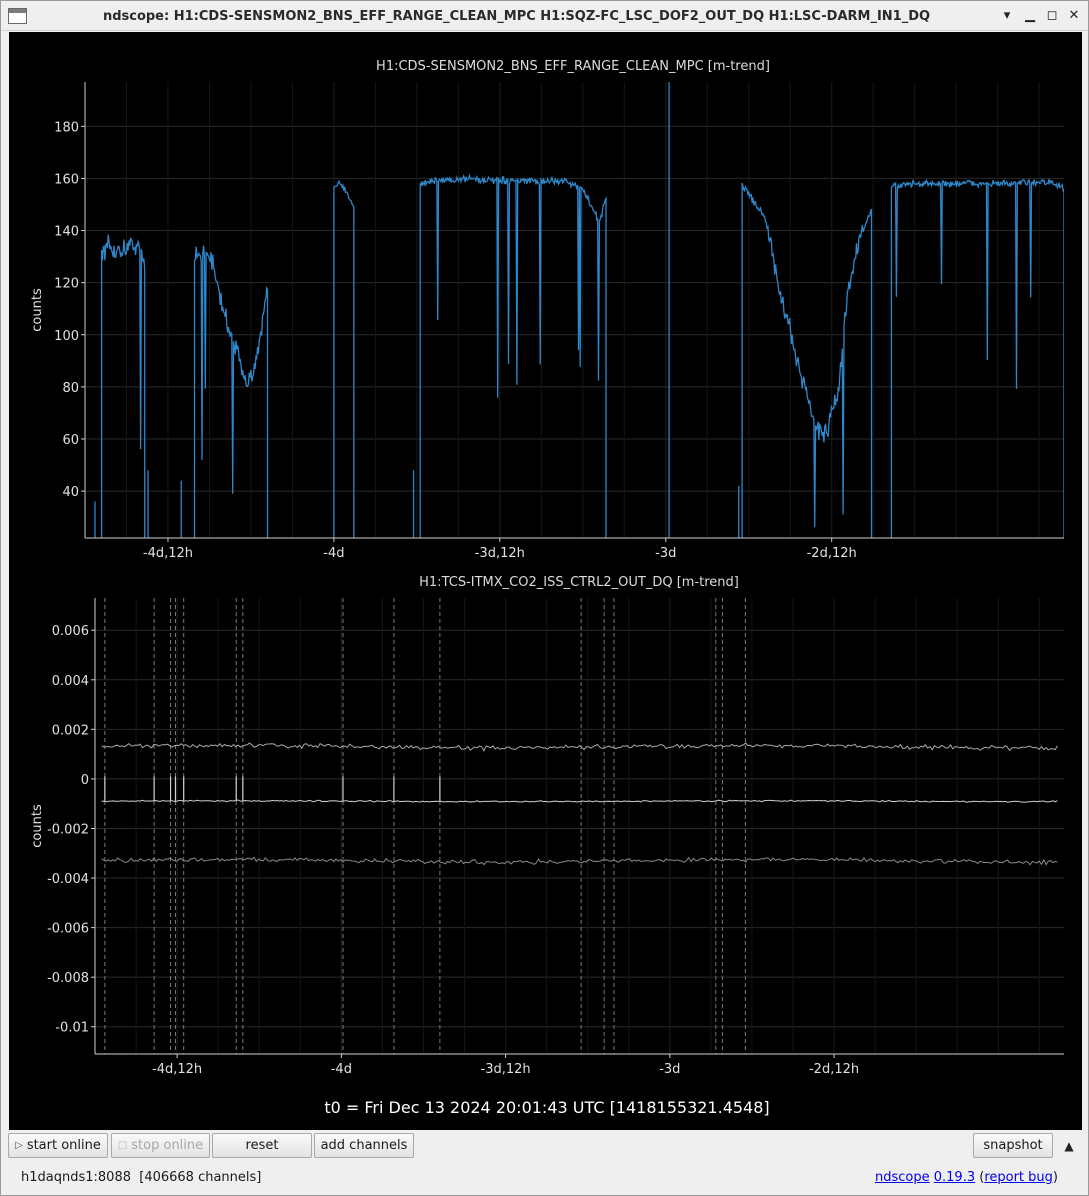  Describe the element at coordinates (19, 1145) in the screenshot. I see `play-icon: ▷` at that location.